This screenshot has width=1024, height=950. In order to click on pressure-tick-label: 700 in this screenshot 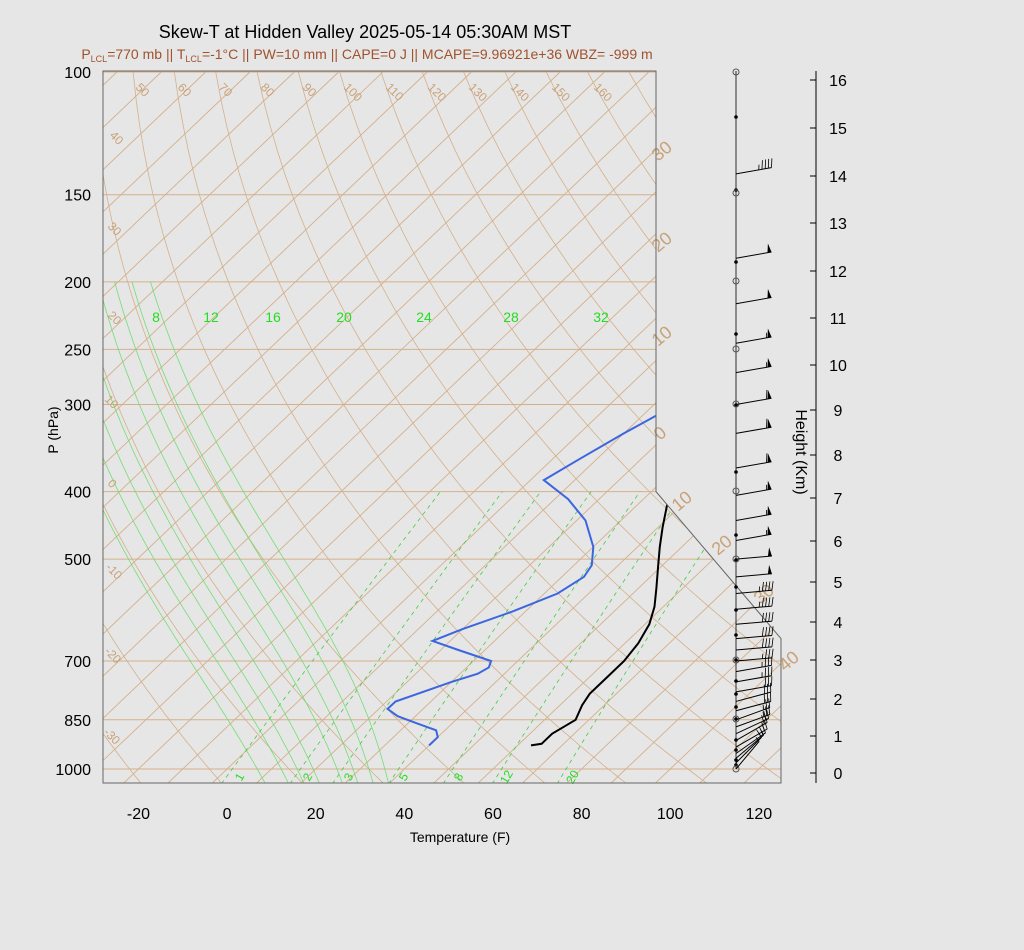, I will do `click(77, 662)`.